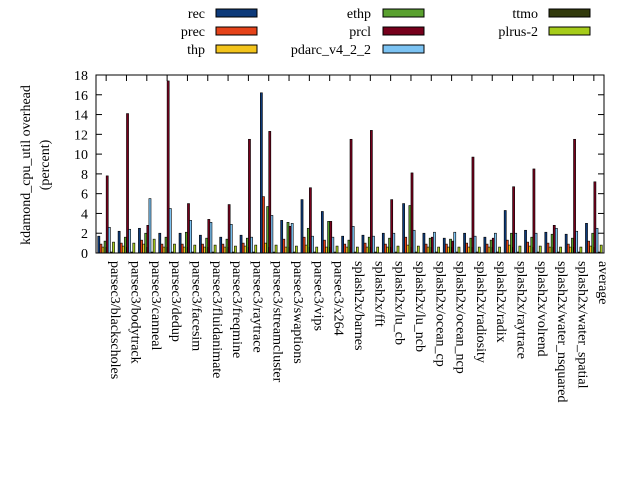 The image size is (640, 480). I want to click on bar-pdarc_v4_2_2-parsec3-vips, so click(312, 244).